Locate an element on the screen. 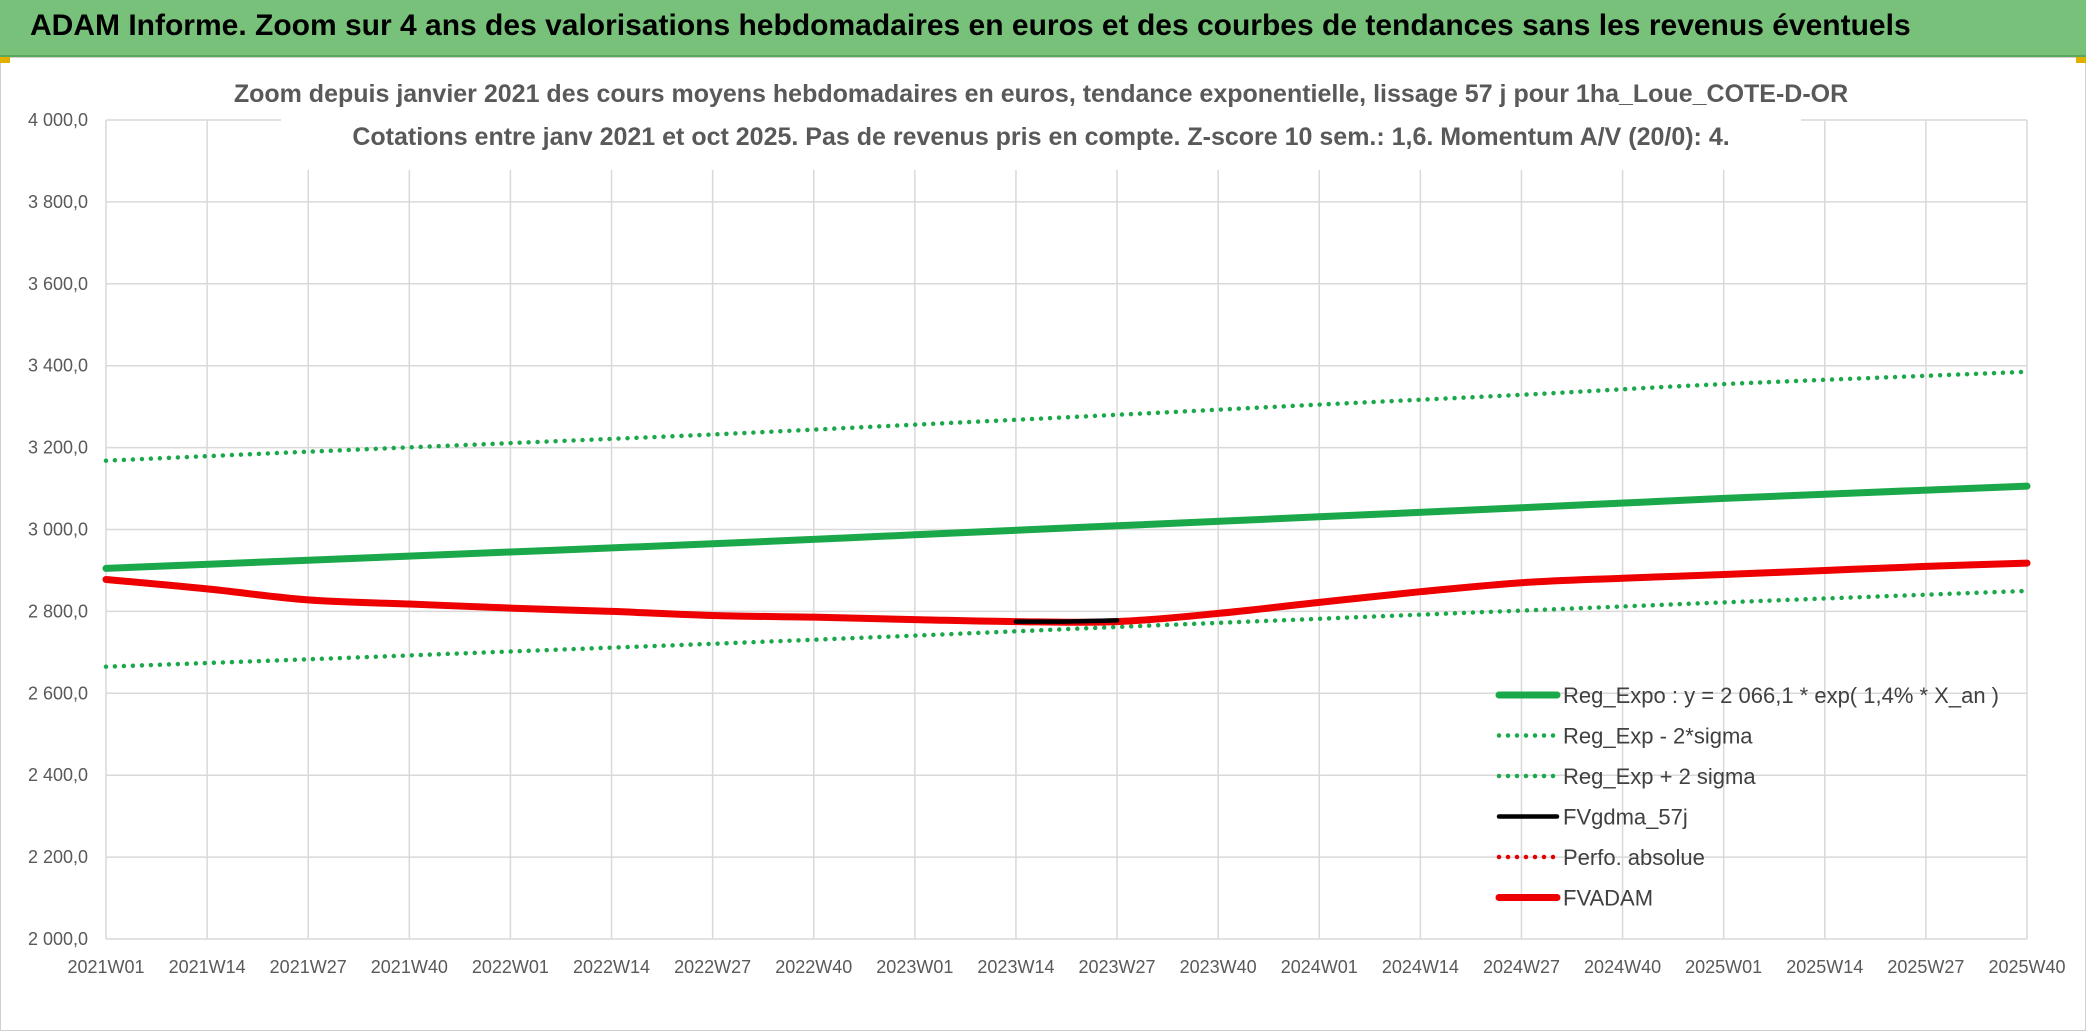 The width and height of the screenshot is (2086, 1031). x-tick-label: 2022W27 is located at coordinates (712, 967).